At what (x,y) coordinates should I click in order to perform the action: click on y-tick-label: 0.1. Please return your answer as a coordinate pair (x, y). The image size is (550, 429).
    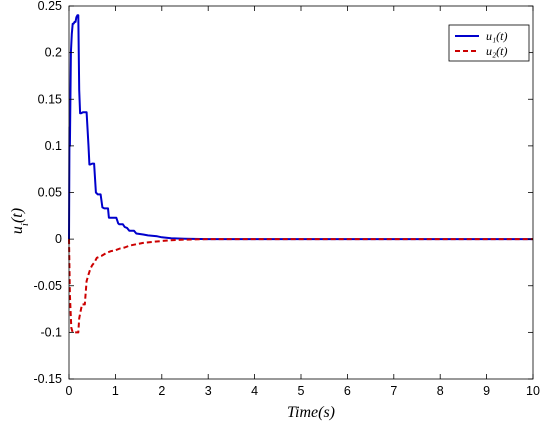
    Looking at the image, I should click on (53, 146).